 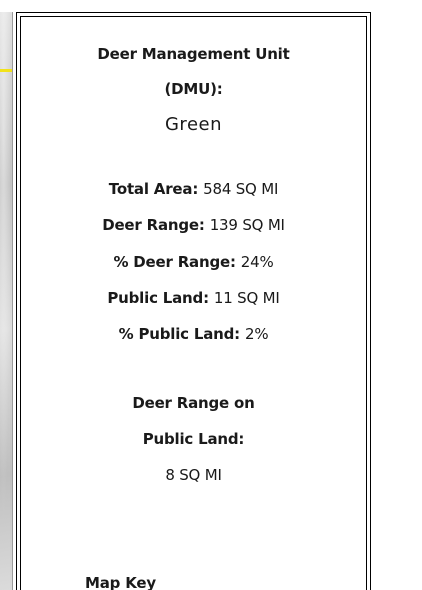 I want to click on stat-value: 11 SQ MI, so click(x=246, y=298).